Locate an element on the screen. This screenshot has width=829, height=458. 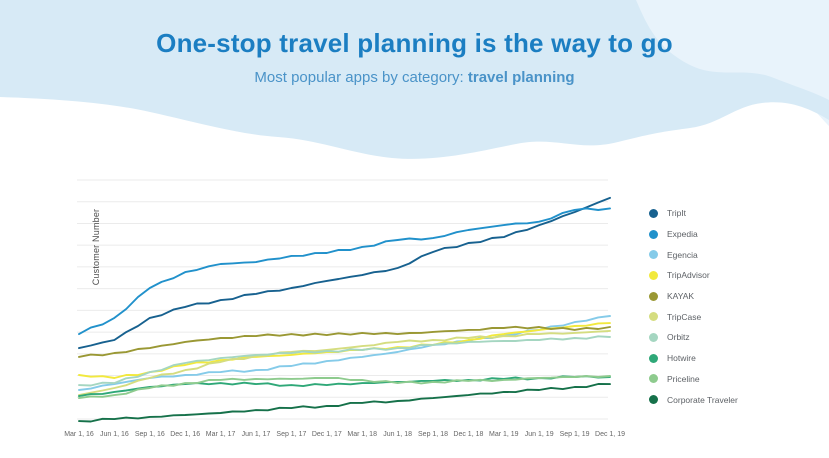
x-axis-tick-label: Dec 1, 19 is located at coordinates (610, 434).